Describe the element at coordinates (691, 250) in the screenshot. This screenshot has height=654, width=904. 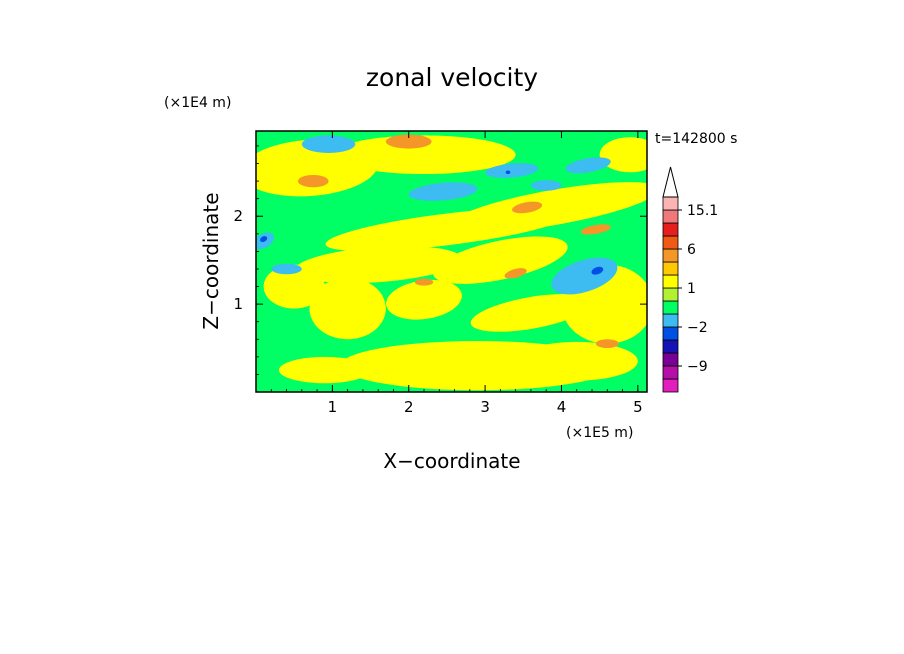
I see `colorbar-label: 6` at that location.